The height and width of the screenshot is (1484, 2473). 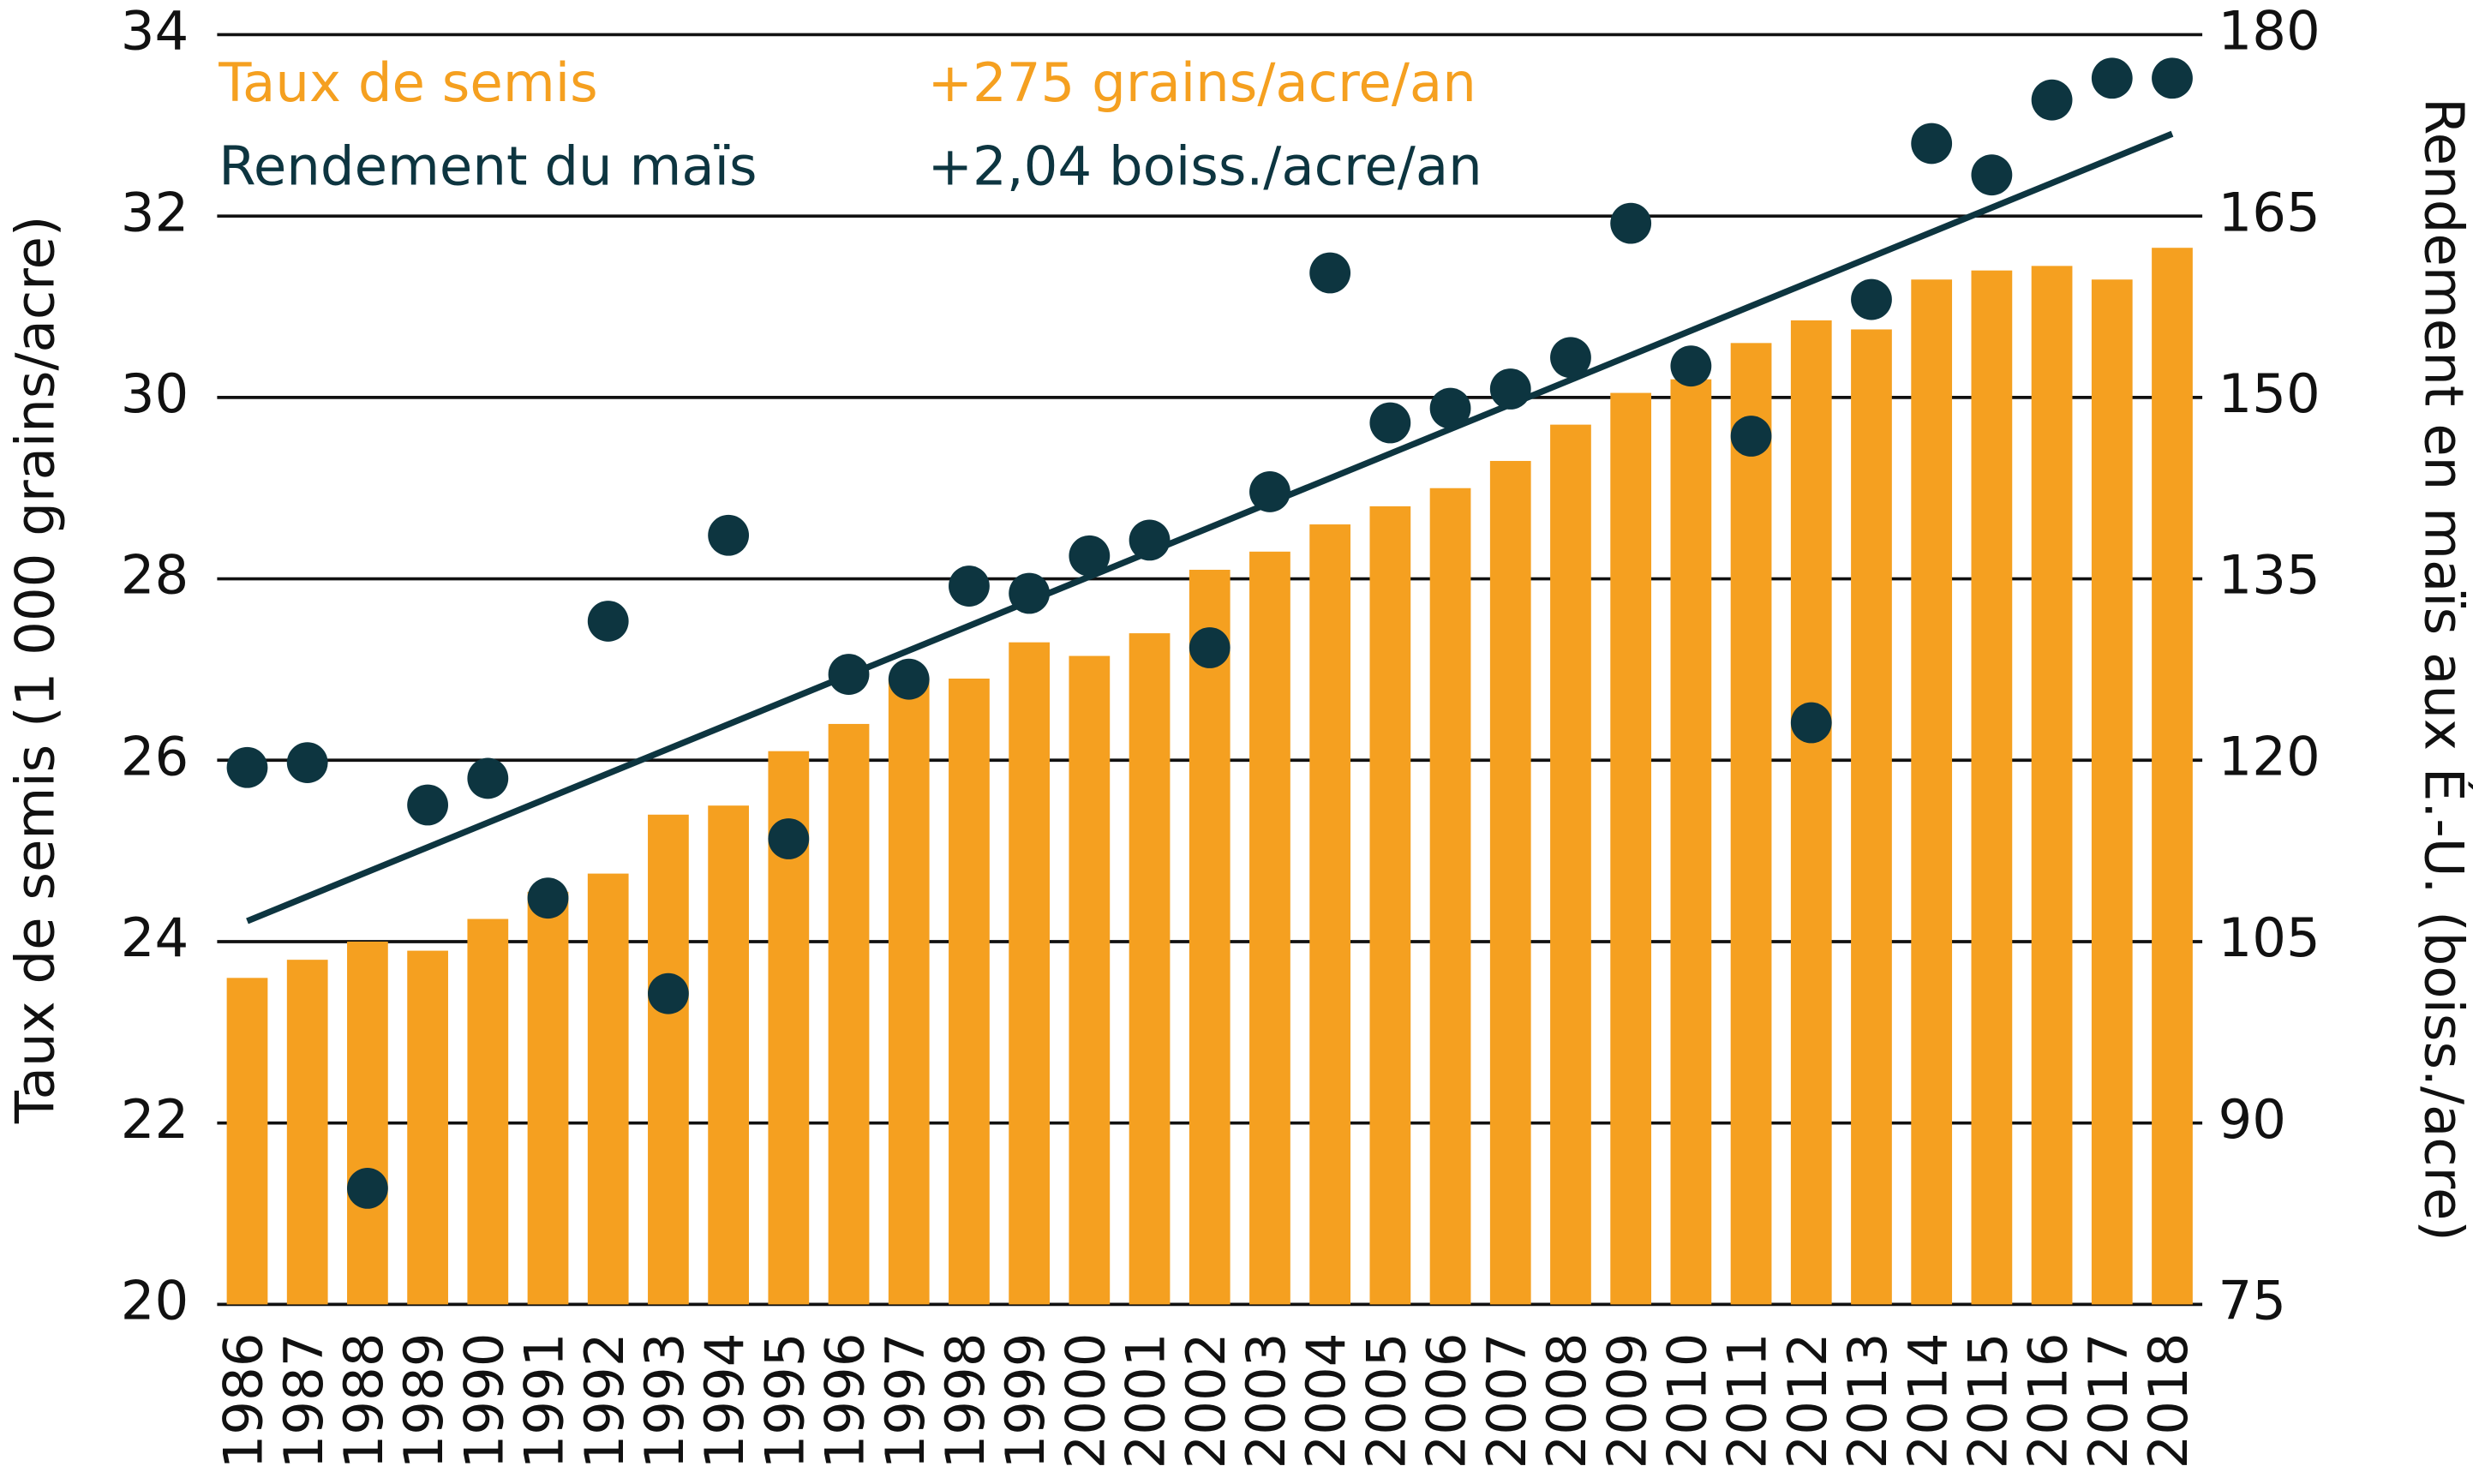 I want to click on x-tick-label: 2006, so click(x=1447, y=1401).